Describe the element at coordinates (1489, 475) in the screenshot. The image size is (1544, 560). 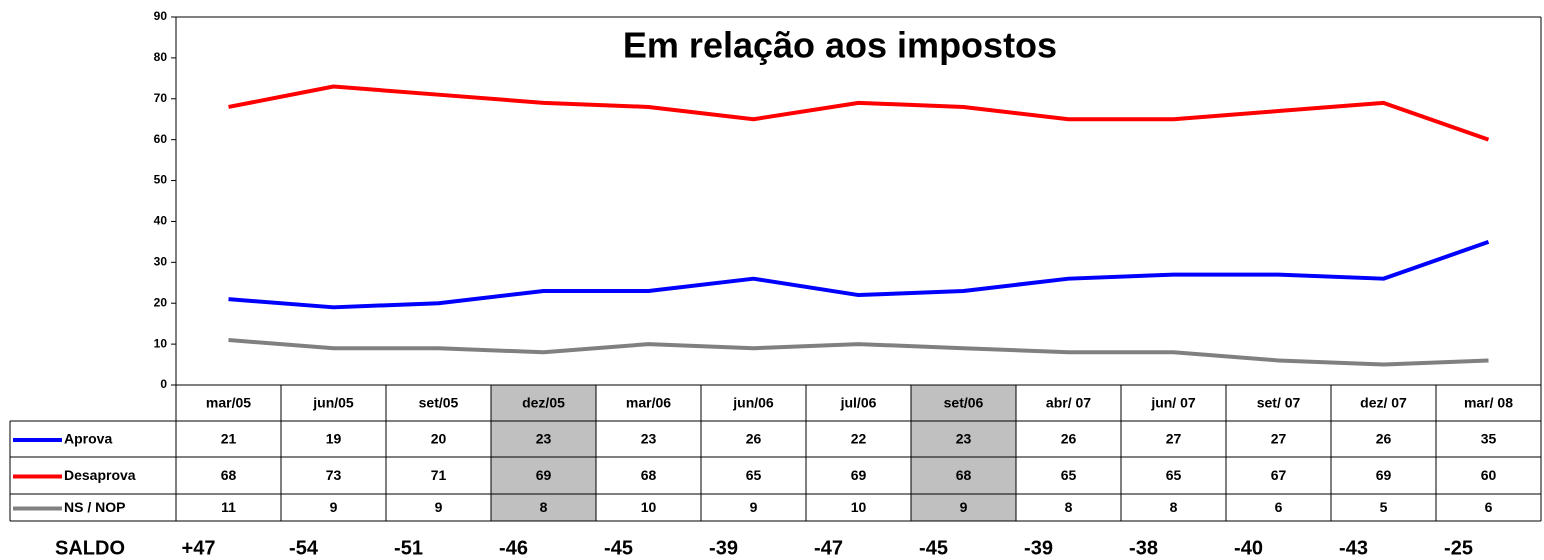
I see `table-cell: 60` at that location.